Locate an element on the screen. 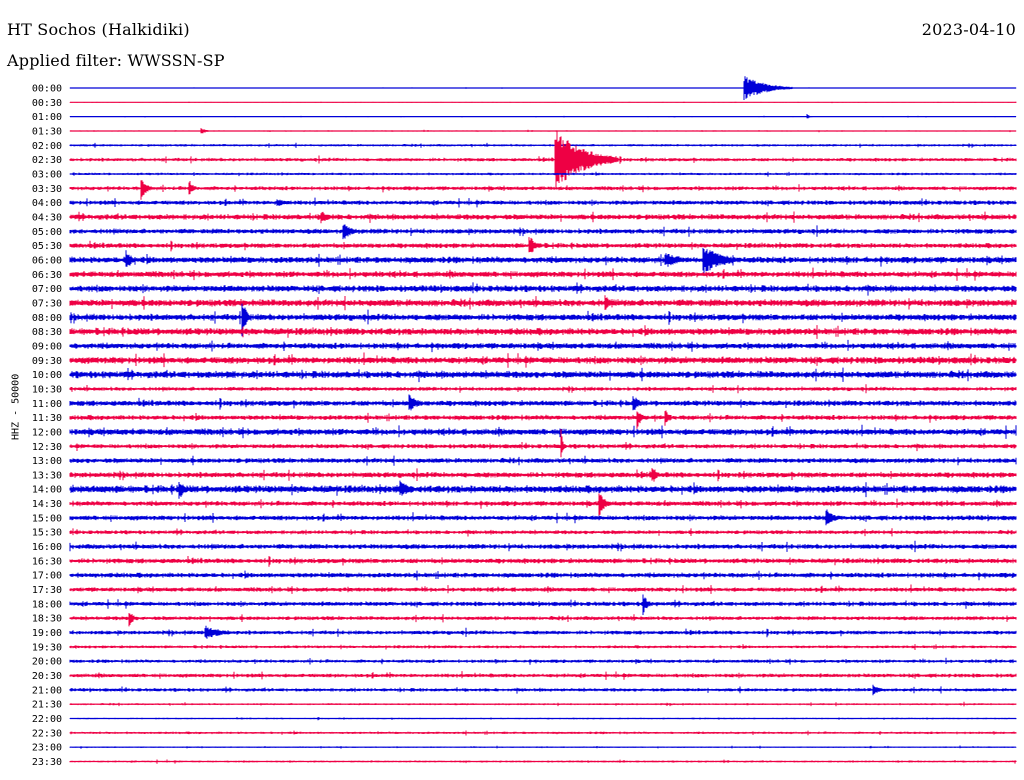 Image resolution: width=1024 pixels, height=780 pixels. time-tick-label: 09:00 is located at coordinates (47, 346).